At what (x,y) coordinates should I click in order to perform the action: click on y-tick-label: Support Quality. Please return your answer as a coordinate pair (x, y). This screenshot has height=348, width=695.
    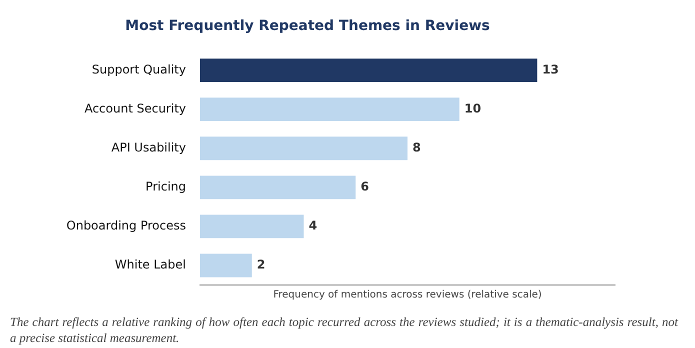
    Looking at the image, I should click on (139, 69).